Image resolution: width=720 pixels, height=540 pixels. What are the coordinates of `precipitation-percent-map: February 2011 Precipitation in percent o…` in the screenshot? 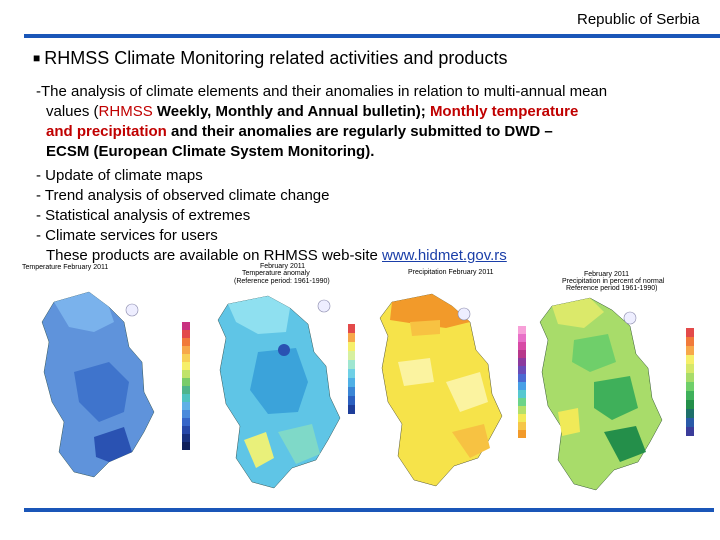 It's located at (626, 382).